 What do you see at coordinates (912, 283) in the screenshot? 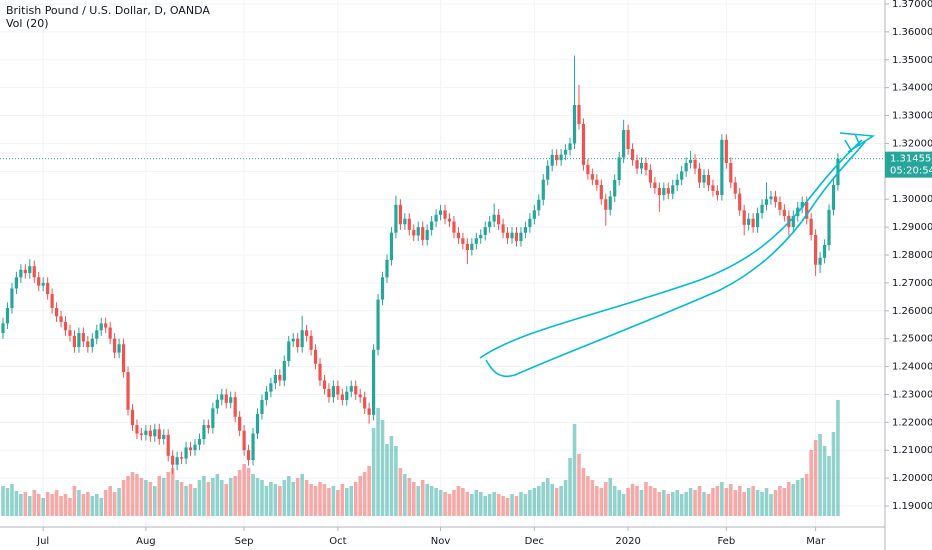
I see `y-tick-label: 1.27000` at bounding box center [912, 283].